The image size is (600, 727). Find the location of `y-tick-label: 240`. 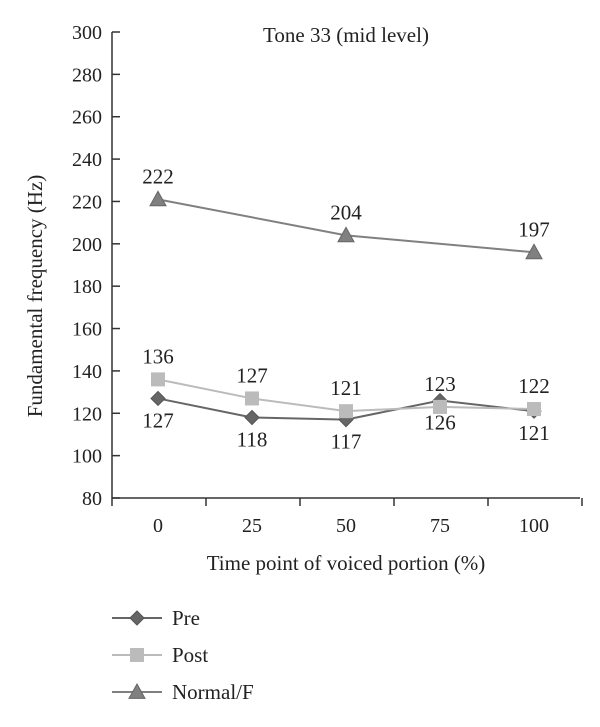

y-tick-label: 240 is located at coordinates (87, 160).